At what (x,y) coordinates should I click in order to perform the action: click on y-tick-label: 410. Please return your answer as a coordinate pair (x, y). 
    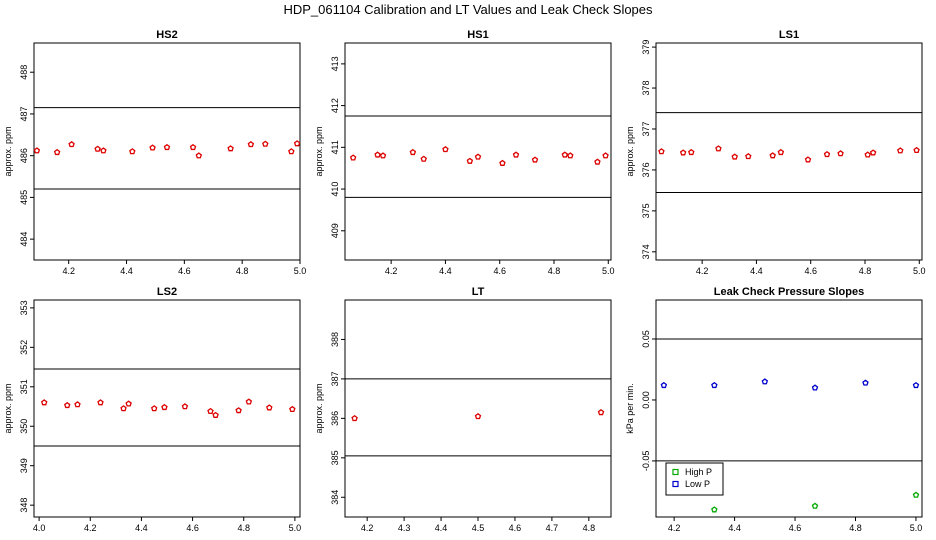
    Looking at the image, I should click on (335, 189).